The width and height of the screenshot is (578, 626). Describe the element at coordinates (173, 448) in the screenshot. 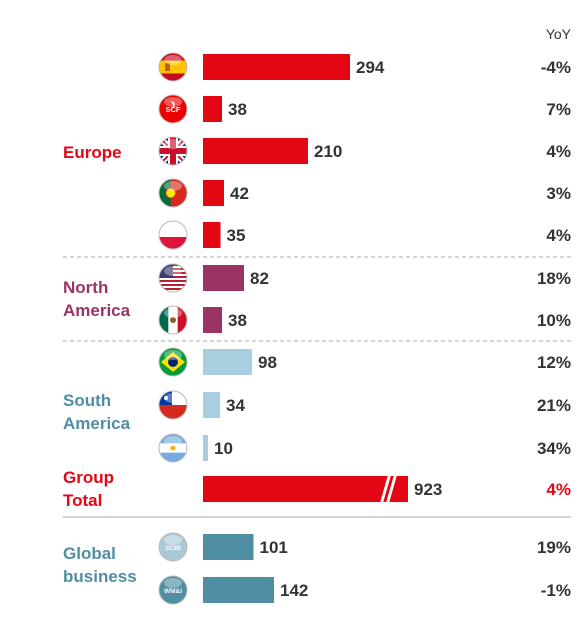

I see `argentina-flag-icon` at that location.